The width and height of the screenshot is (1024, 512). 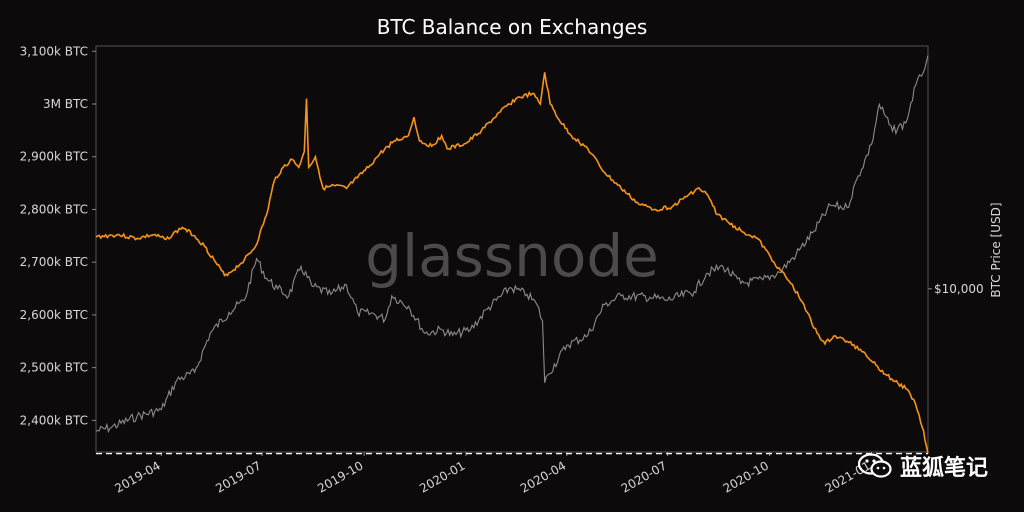 What do you see at coordinates (137, 476) in the screenshot?
I see `x-tick-label-0: 2019-04` at bounding box center [137, 476].